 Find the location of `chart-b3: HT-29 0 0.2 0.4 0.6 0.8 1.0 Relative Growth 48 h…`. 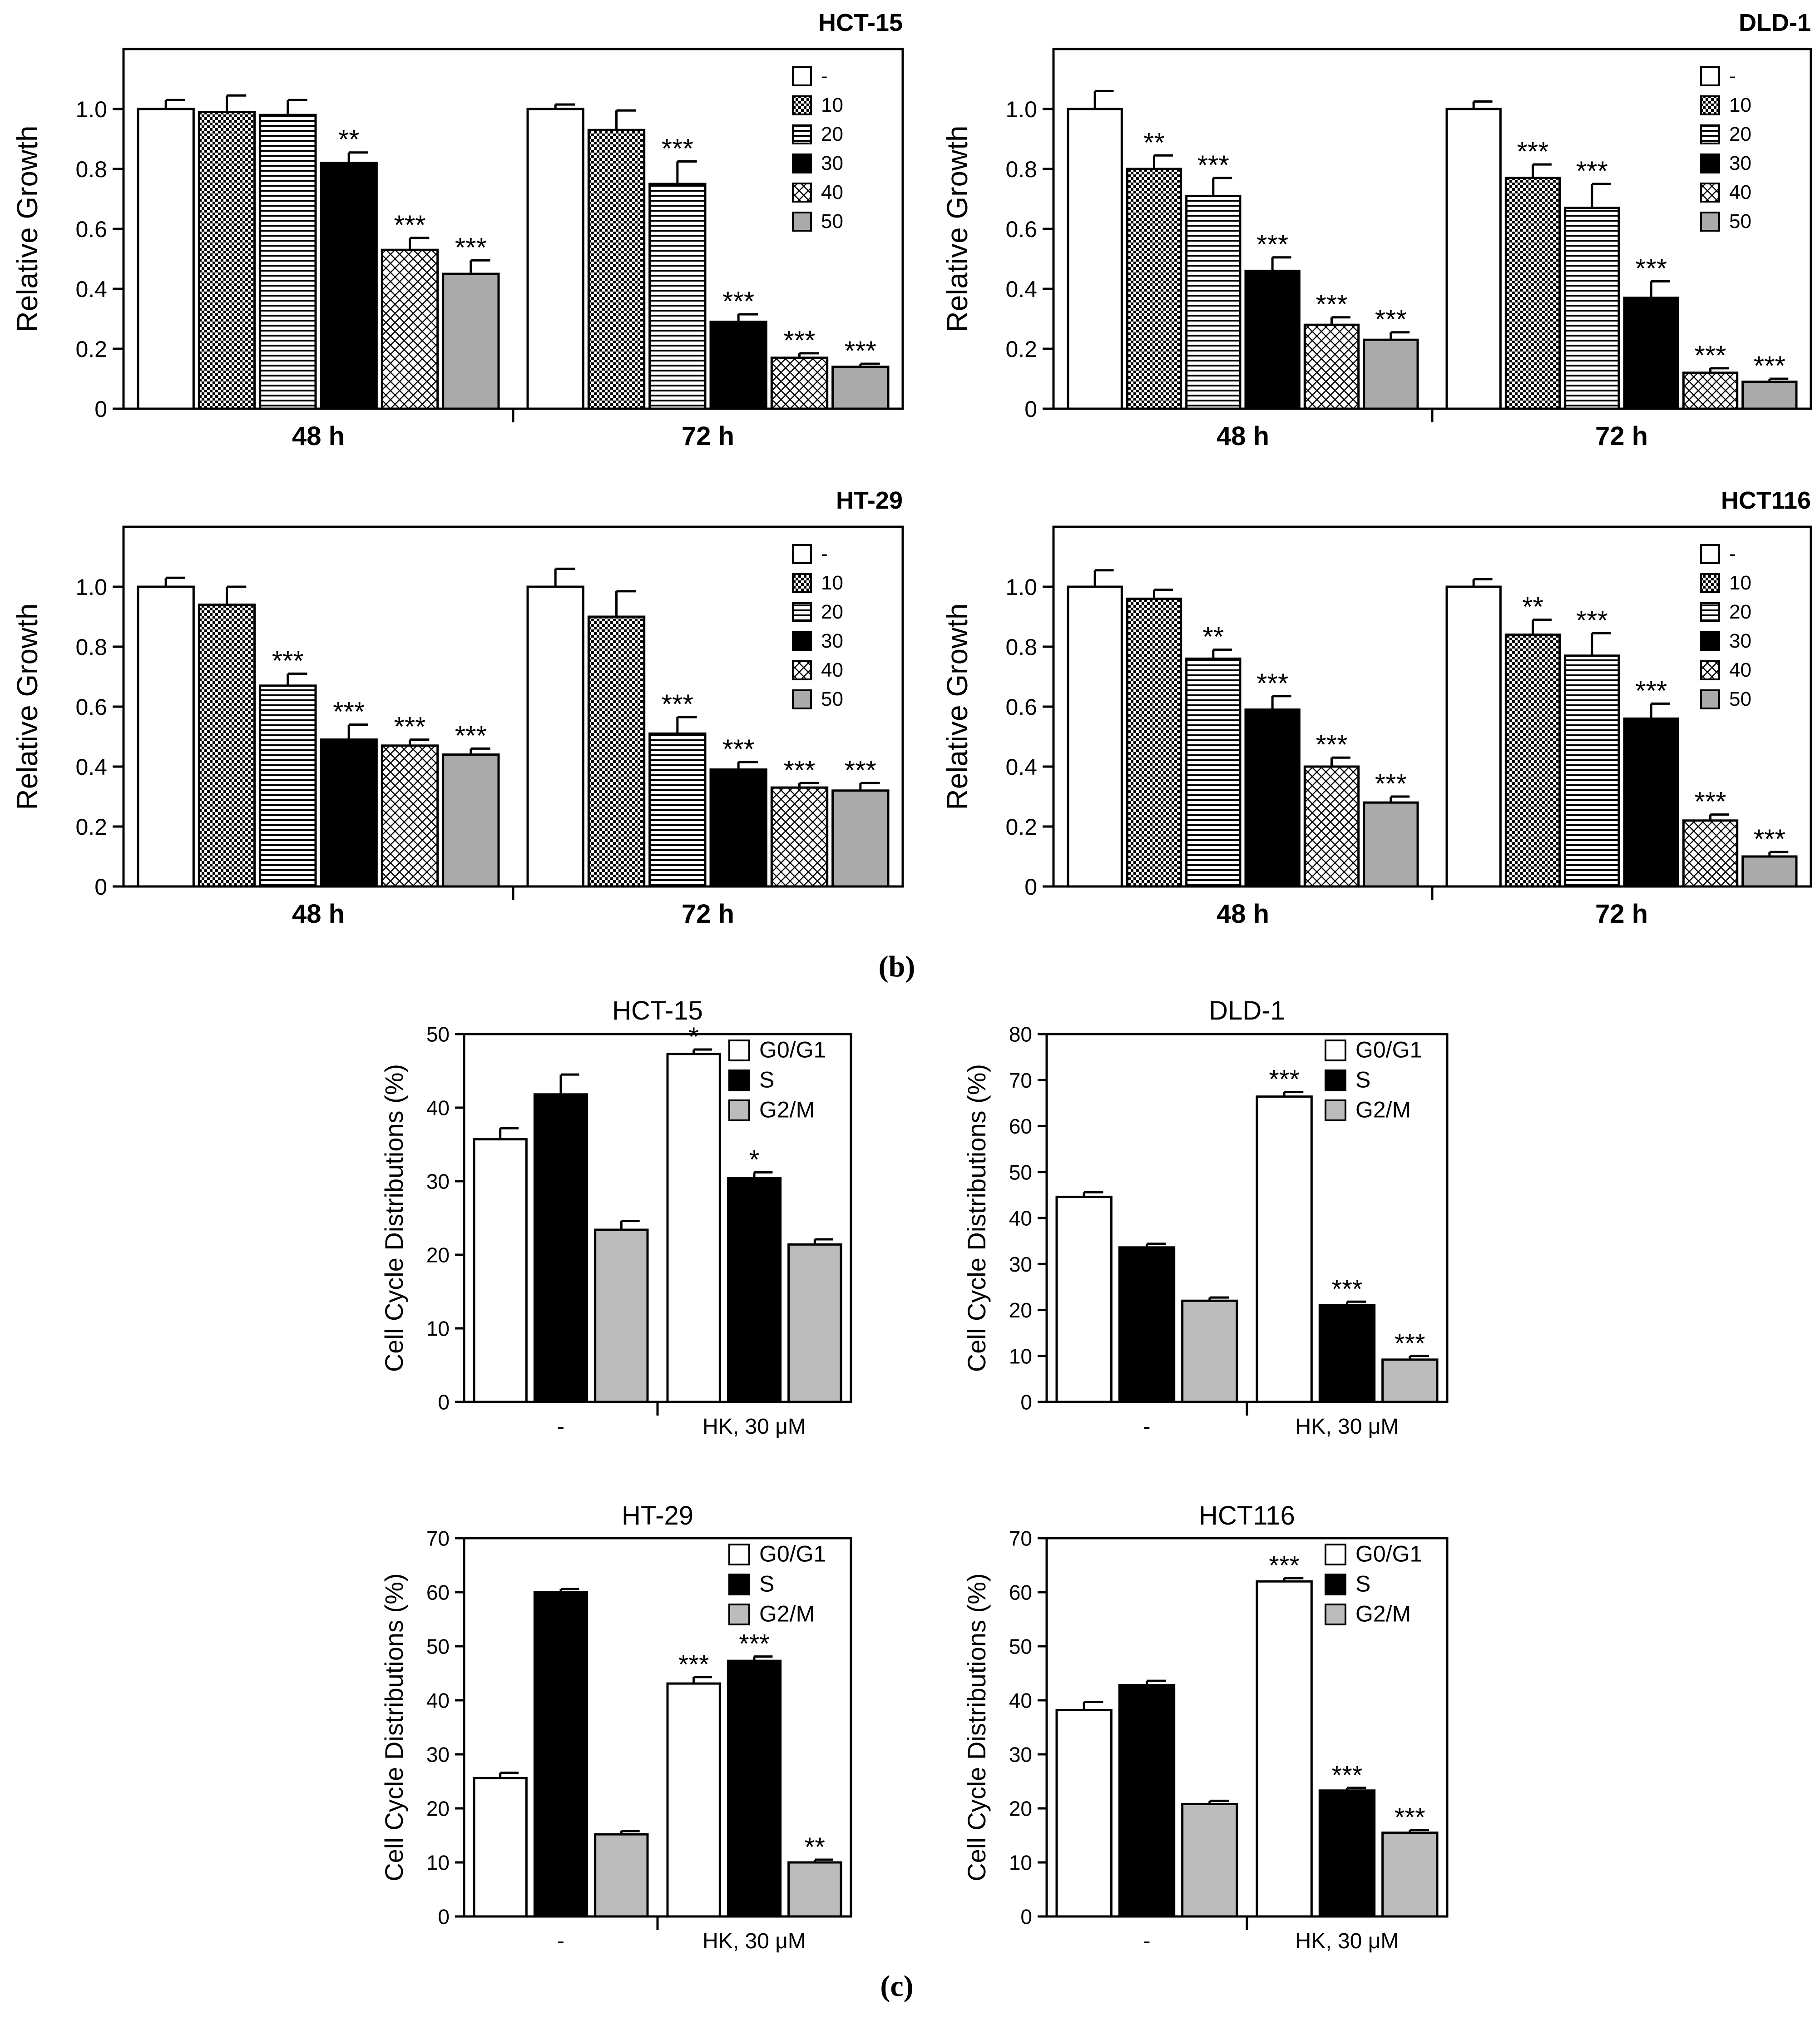

chart-b3: HT-29 0 0.2 0.4 0.6 0.8 1.0 Relative Growth 48 h… is located at coordinates (457, 708).